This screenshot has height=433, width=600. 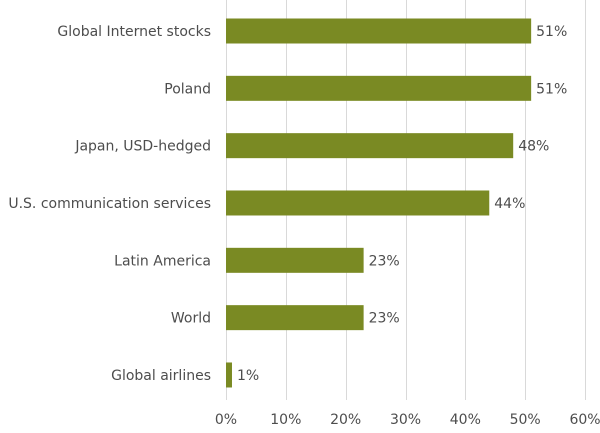 I want to click on x-tick-label: 10%, so click(x=285, y=420).